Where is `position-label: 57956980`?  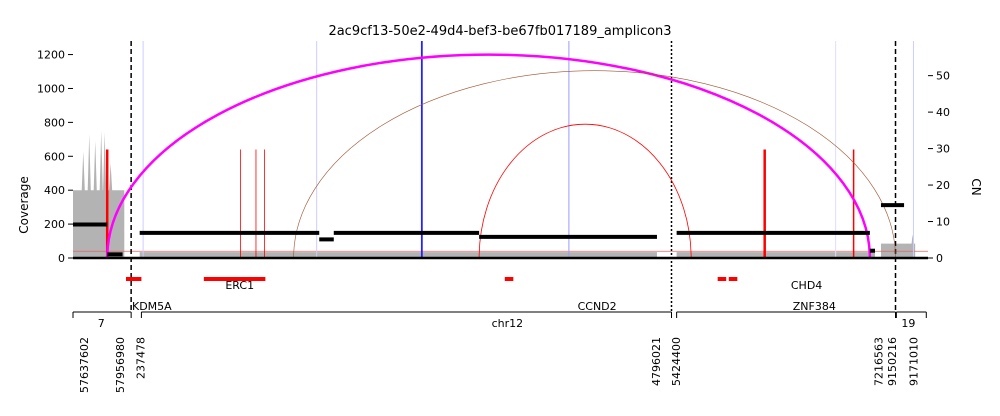 position-label: 57956980 is located at coordinates (120, 365).